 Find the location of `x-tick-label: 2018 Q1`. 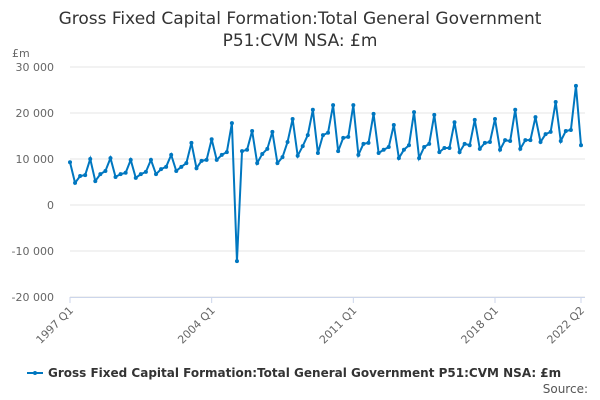

x-tick-label: 2018 Q1 is located at coordinates (480, 325).